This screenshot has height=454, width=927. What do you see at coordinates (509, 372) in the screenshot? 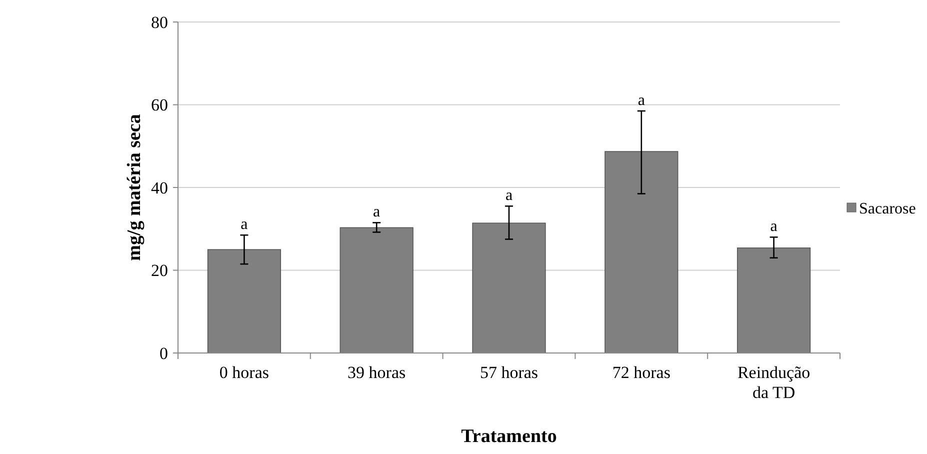
I see `x-tick-label: 57 horas` at bounding box center [509, 372].